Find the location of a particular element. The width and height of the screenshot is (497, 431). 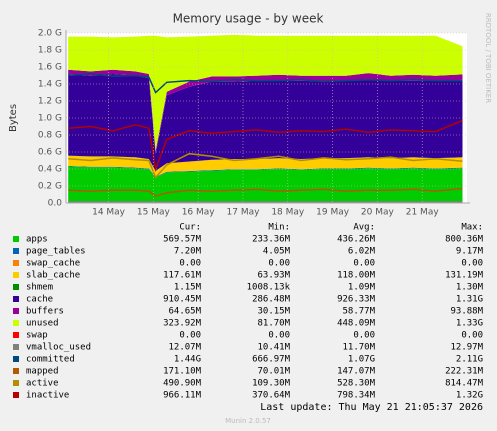

legend-stat: 323.92M is located at coordinates (182, 324).